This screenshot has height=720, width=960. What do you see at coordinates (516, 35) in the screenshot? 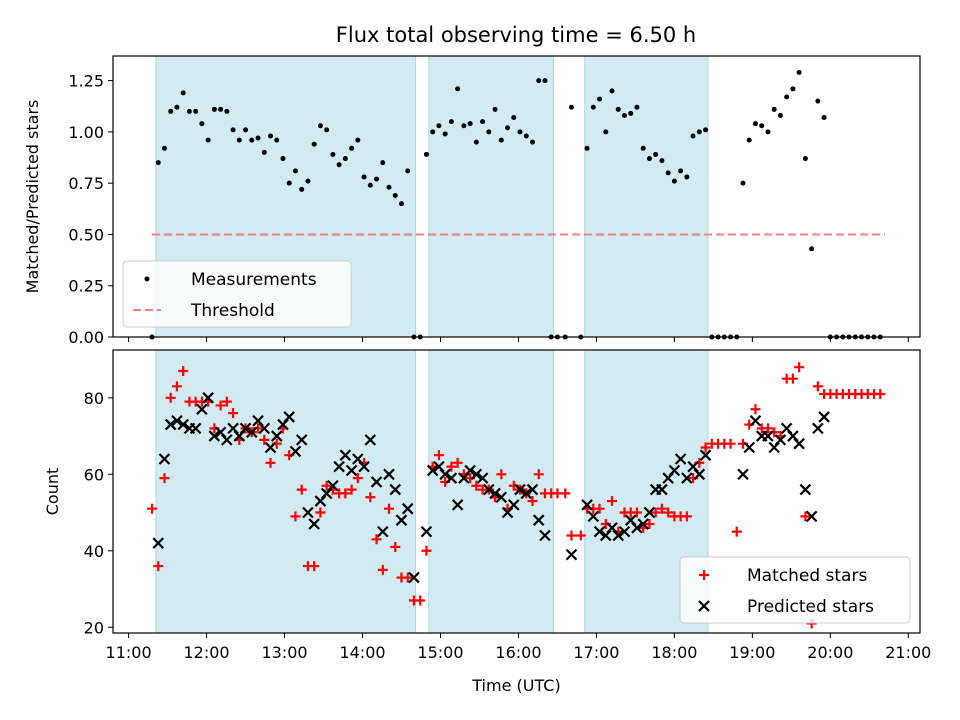
I see `figure-title: Flux total observing time = 6.50 h` at bounding box center [516, 35].